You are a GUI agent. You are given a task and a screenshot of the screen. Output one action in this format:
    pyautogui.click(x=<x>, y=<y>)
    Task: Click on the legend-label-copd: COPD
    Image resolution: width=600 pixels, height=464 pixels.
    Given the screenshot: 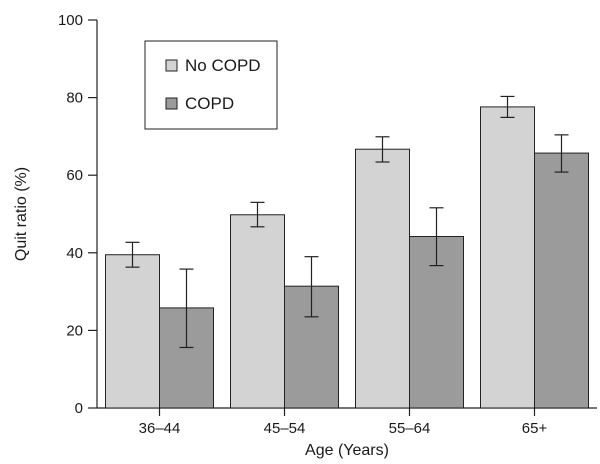 What is the action you would take?
    pyautogui.click(x=209, y=103)
    